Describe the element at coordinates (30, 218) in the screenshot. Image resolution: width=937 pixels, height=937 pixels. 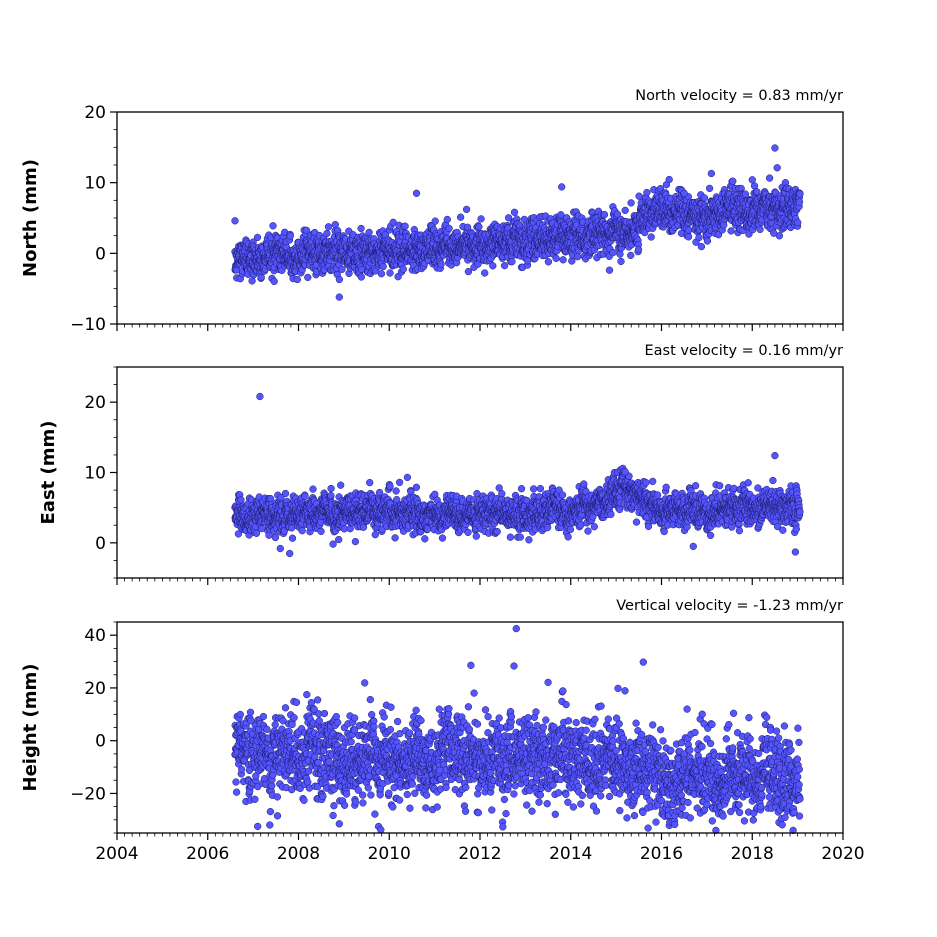
I see `north-ylabel: North (mm)` at that location.